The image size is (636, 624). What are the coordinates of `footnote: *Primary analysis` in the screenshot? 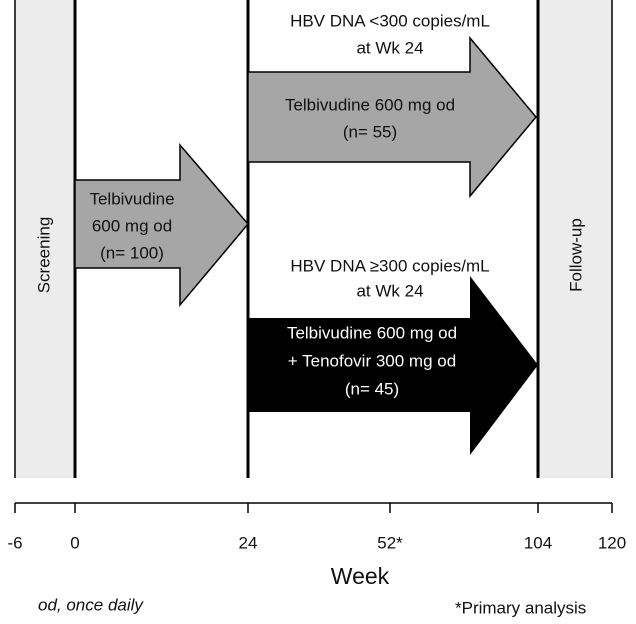 It's located at (520, 607).